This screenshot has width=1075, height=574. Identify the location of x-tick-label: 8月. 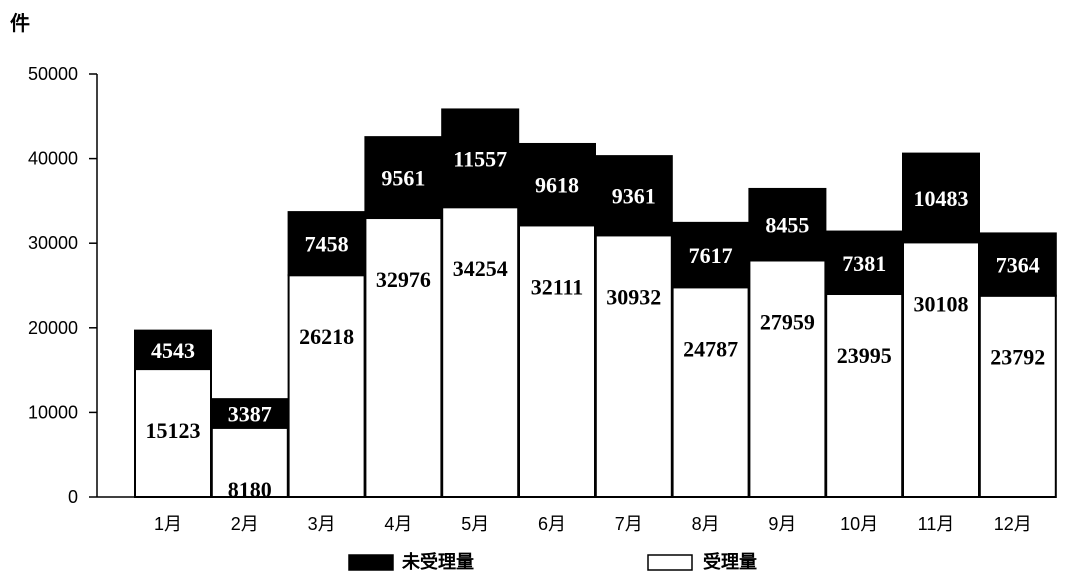
(706, 524).